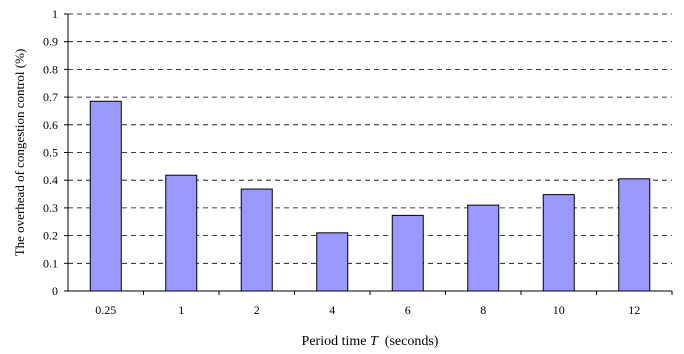 Image resolution: width=684 pixels, height=354 pixels. Describe the element at coordinates (19, 153) in the screenshot. I see `y-axis-title: The overhead of congestion control (%)` at that location.